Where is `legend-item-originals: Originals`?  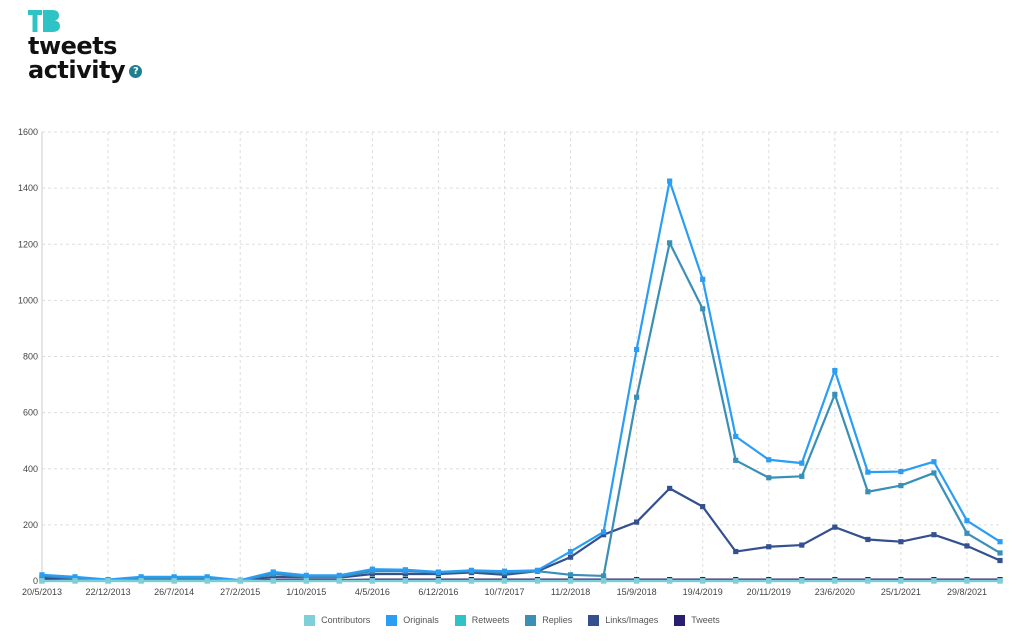
legend-item-originals: Originals is located at coordinates (412, 621).